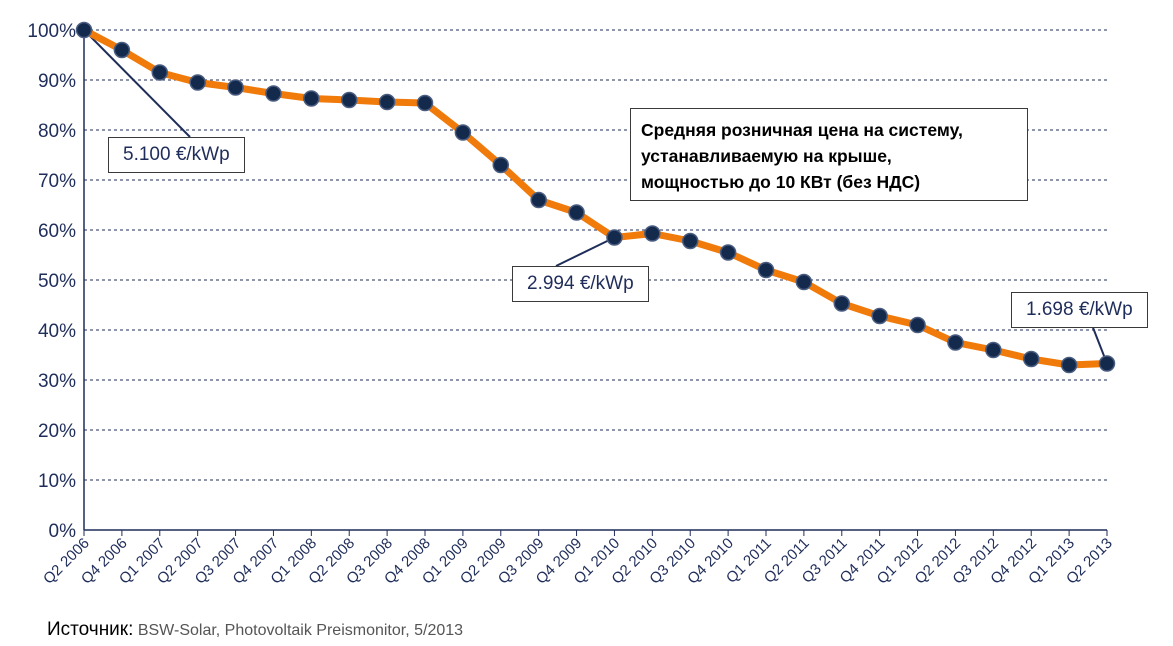 This screenshot has height=646, width=1173. Describe the element at coordinates (57, 381) in the screenshot. I see `y-tick-label: 30%` at that location.